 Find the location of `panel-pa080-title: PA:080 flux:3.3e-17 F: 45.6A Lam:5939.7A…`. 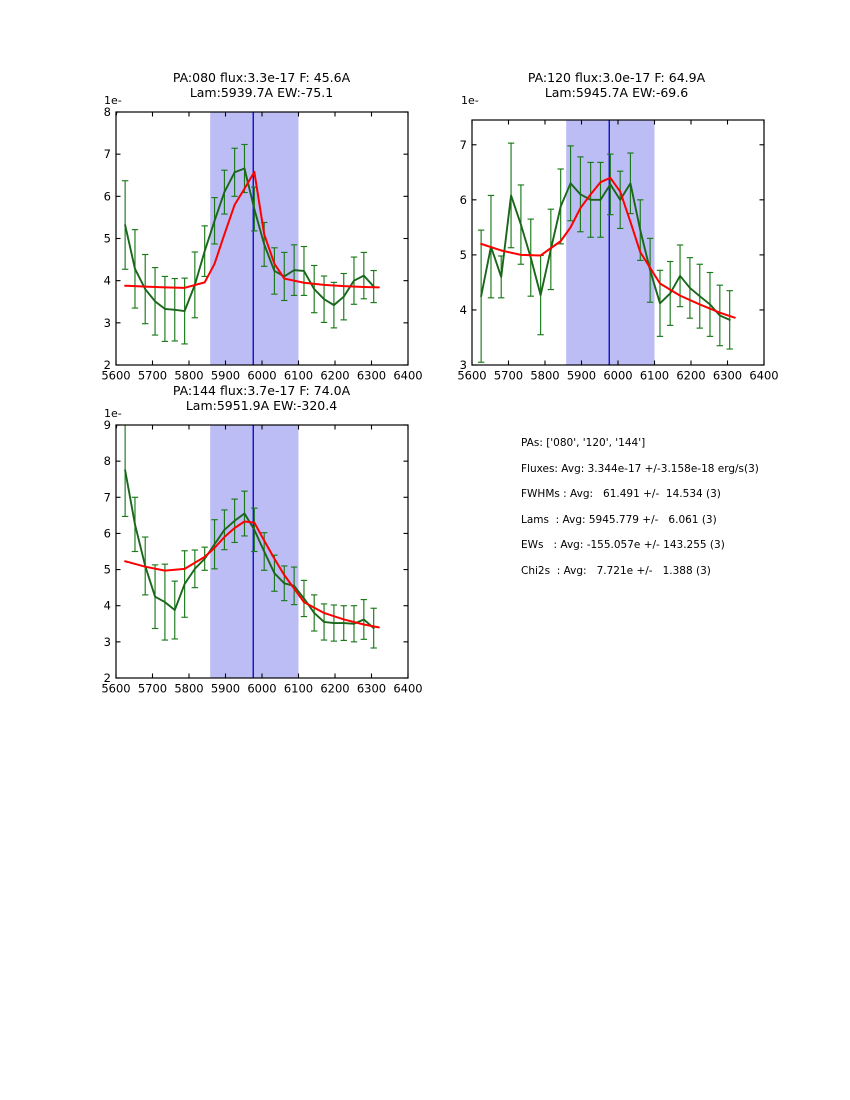

panel-pa080-title: PA:080 flux:3.3e-17 F: 45.6A Lam:5939.7A… is located at coordinates (261, 85).